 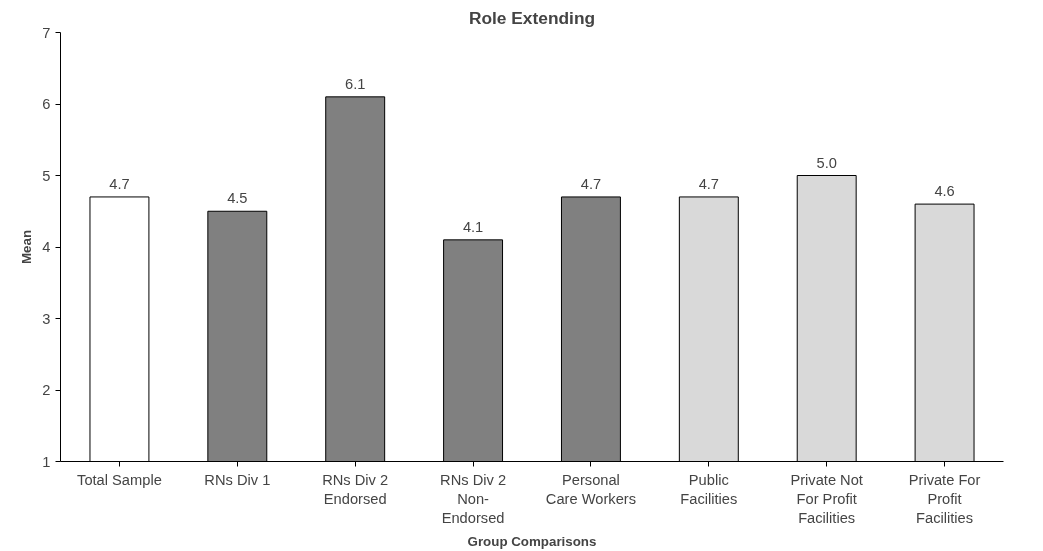 I want to click on y-tick-label: 3, so click(x=46, y=318).